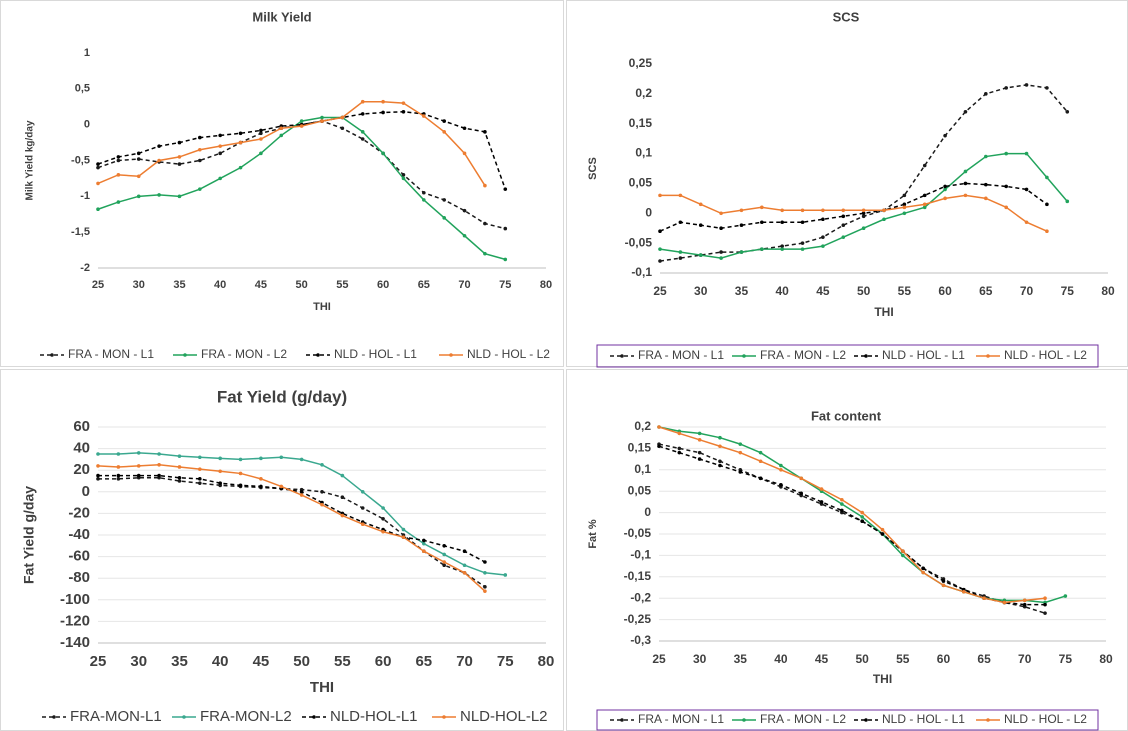 The height and width of the screenshot is (731, 1128). I want to click on y-axis-label: SCS, so click(593, 168).